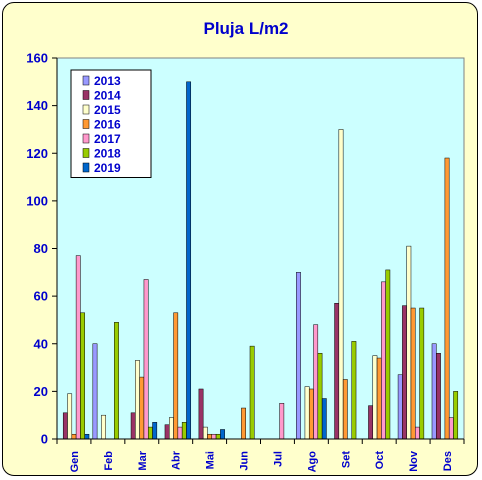 This screenshot has width=482, height=480. What do you see at coordinates (41, 296) in the screenshot?
I see `y-tick-label: 60` at bounding box center [41, 296].